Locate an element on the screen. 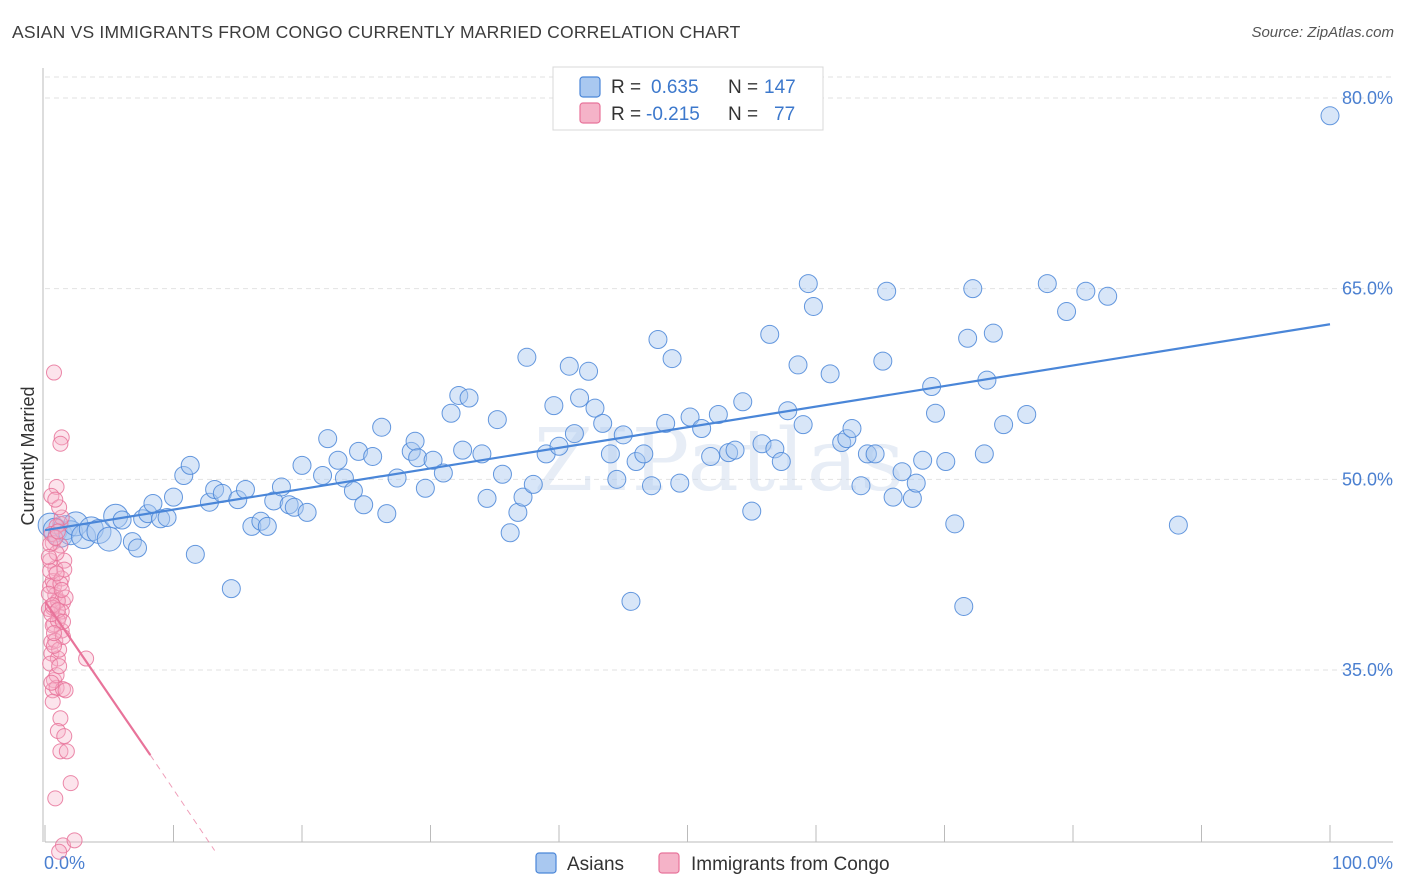  bottom-legend-swatch-congo is located at coordinates (669, 863).